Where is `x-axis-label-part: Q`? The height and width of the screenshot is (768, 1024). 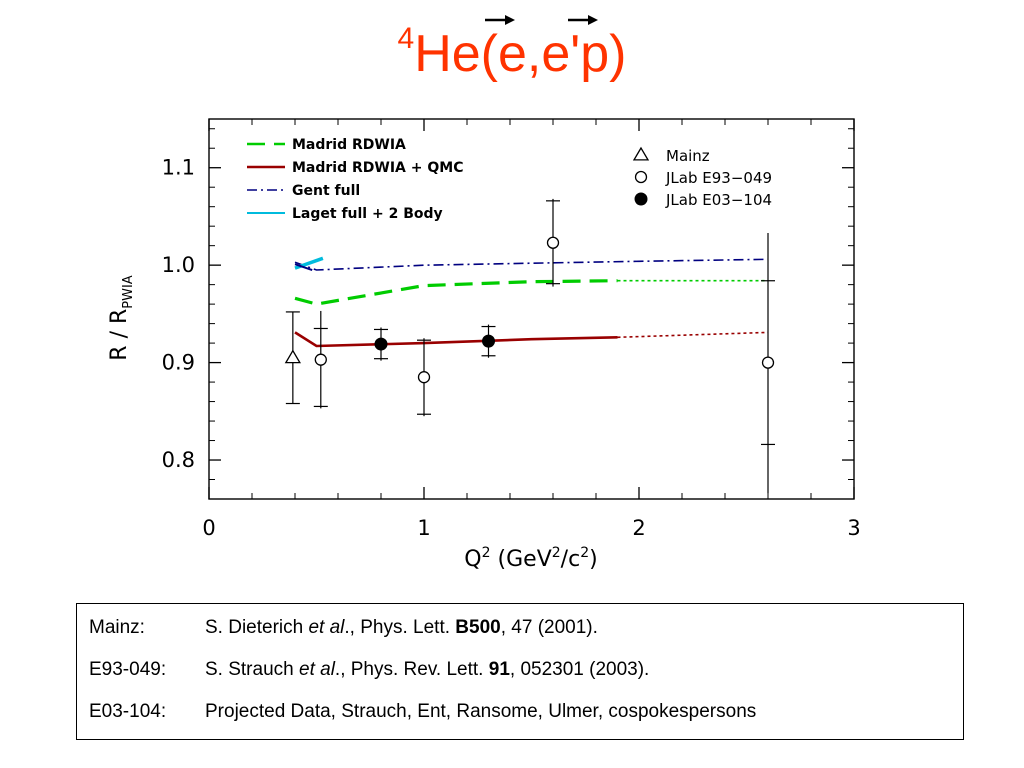
x-axis-label-part: Q is located at coordinates (472, 559).